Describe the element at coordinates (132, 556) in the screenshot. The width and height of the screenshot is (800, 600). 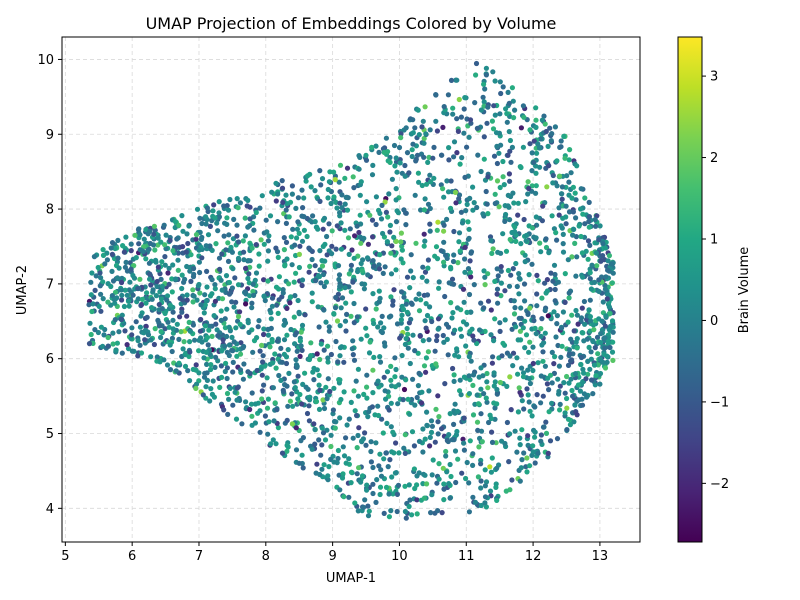
I see `x-tick-label: 6` at that location.